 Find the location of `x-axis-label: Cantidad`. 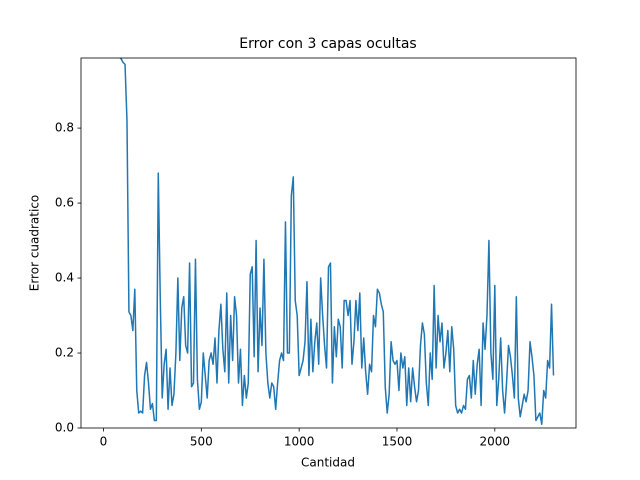

x-axis-label: Cantidad is located at coordinates (328, 463).